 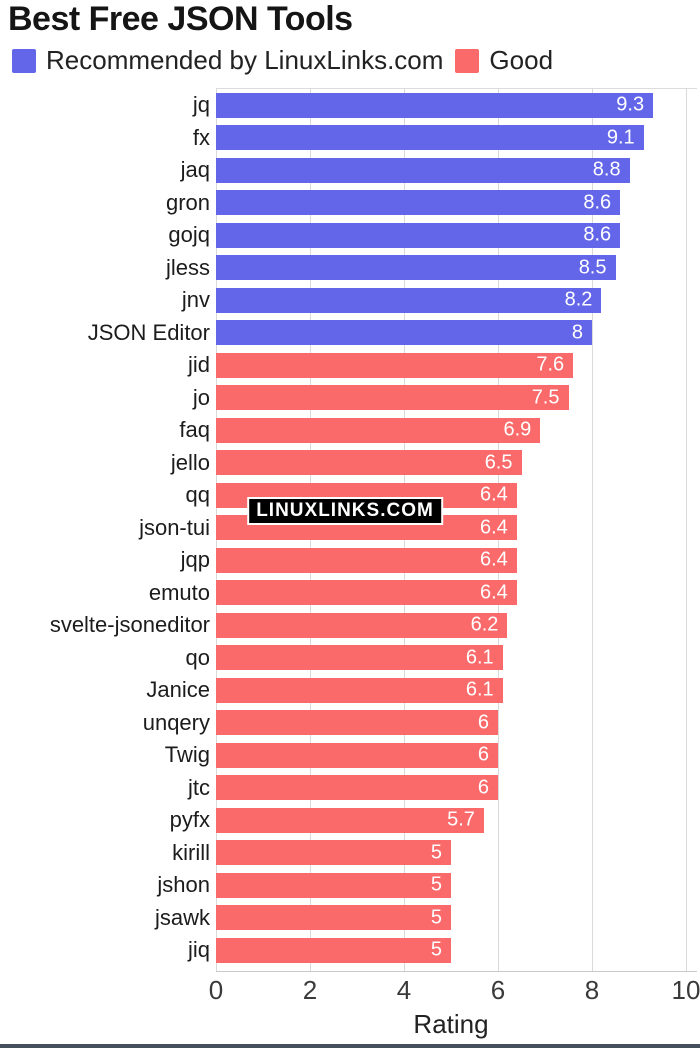 What do you see at coordinates (498, 990) in the screenshot?
I see `x-tick-label-6: 6` at bounding box center [498, 990].